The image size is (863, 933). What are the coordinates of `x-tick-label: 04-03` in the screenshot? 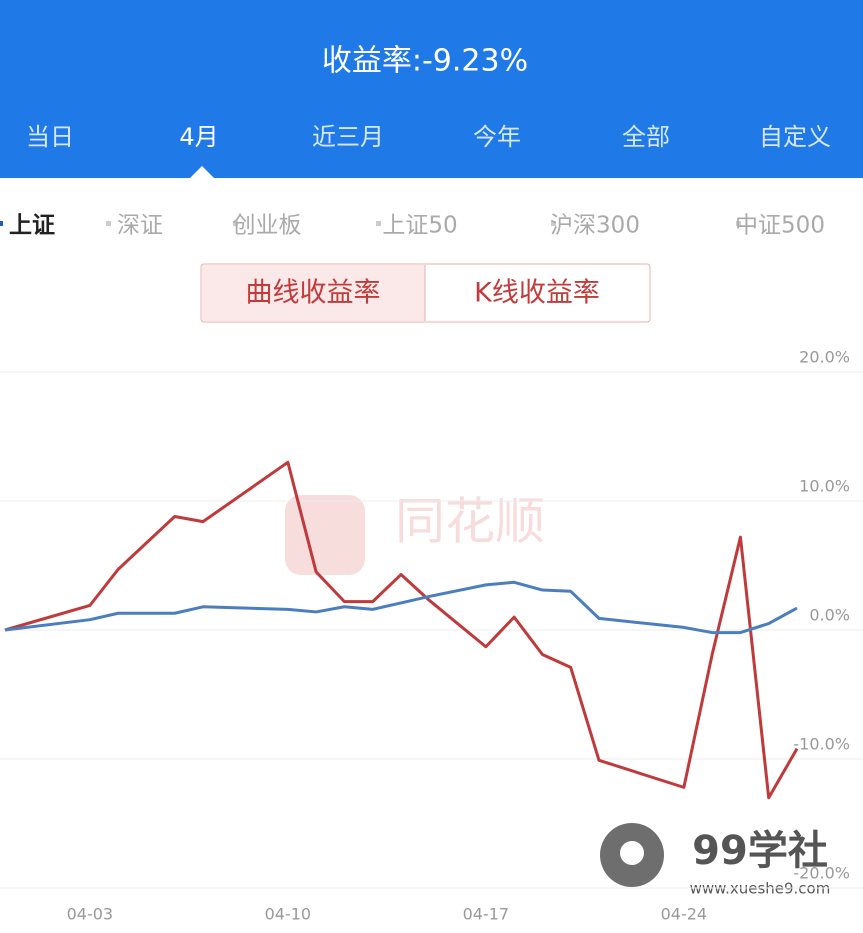 It's located at (90, 914).